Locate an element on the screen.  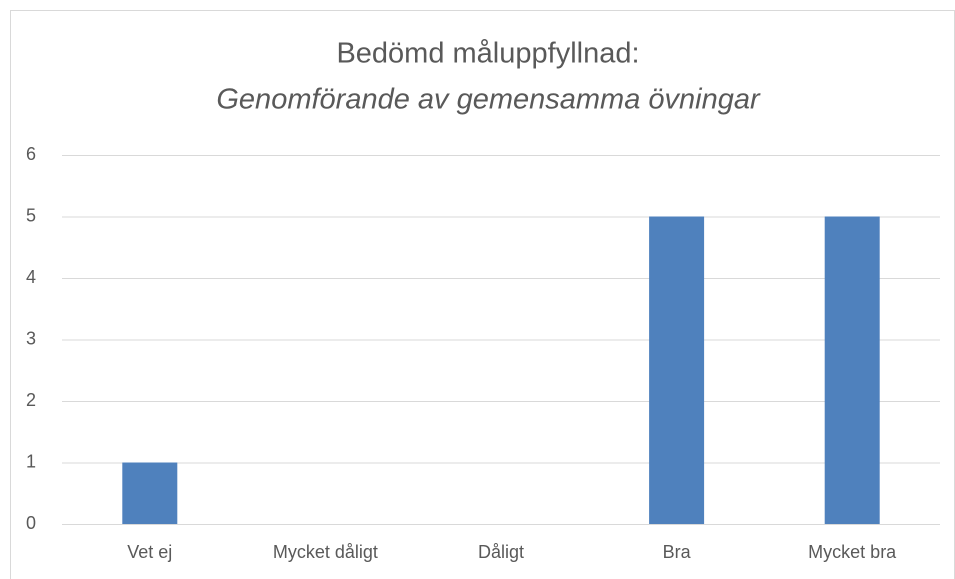
chart-subtitle: Genomförande av gemensamma övningar is located at coordinates (488, 100).